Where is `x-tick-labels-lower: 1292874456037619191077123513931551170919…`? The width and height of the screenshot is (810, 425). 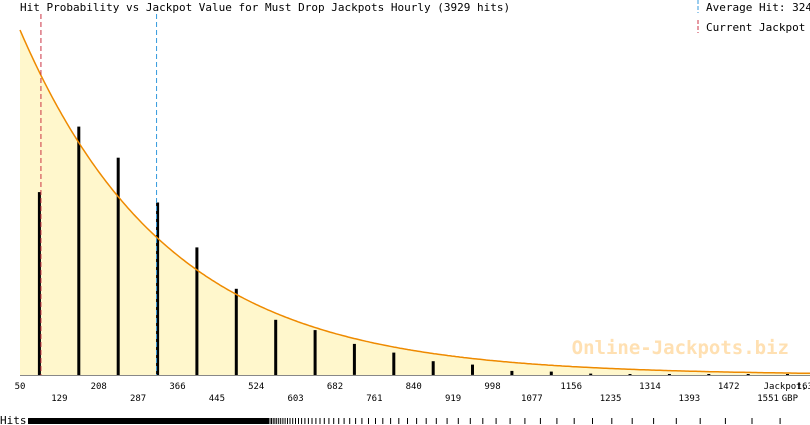 x-tick-labels-lower: 1292874456037619191077123513931551170919… is located at coordinates (415, 399).